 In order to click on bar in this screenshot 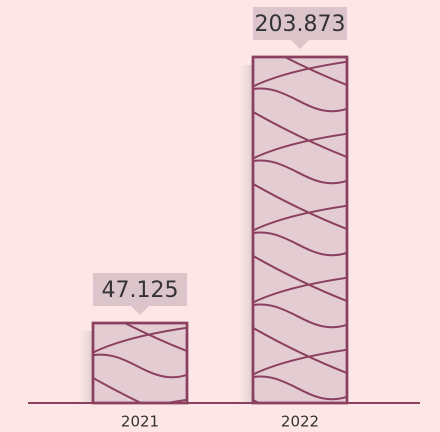, I will do `click(140, 363)`.